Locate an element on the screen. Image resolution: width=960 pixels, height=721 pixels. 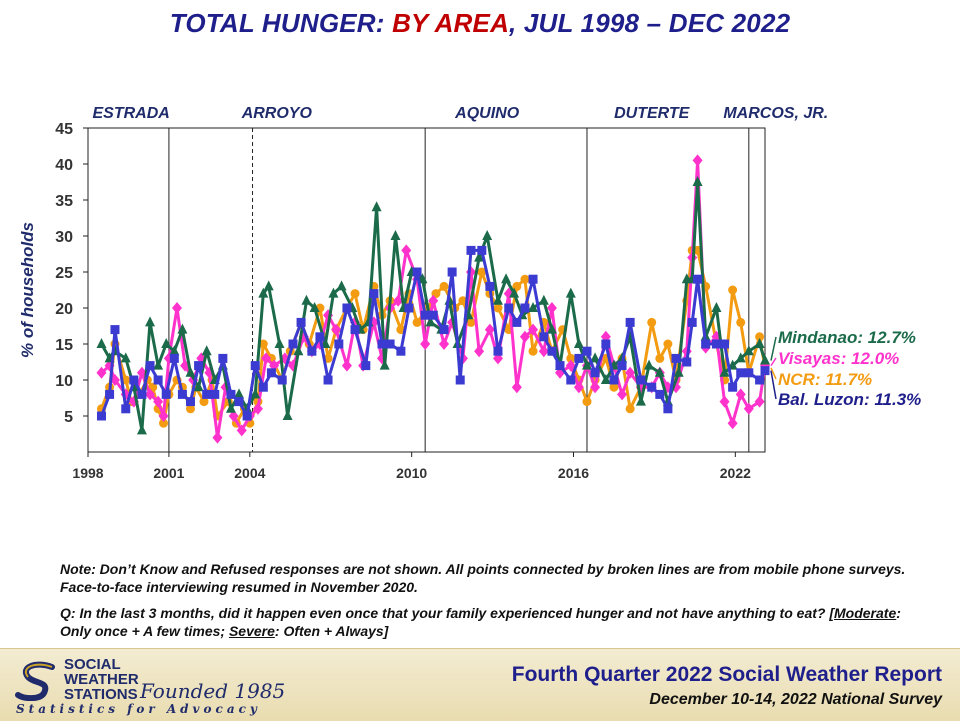
x-tick-label: 2016 is located at coordinates (573, 473).